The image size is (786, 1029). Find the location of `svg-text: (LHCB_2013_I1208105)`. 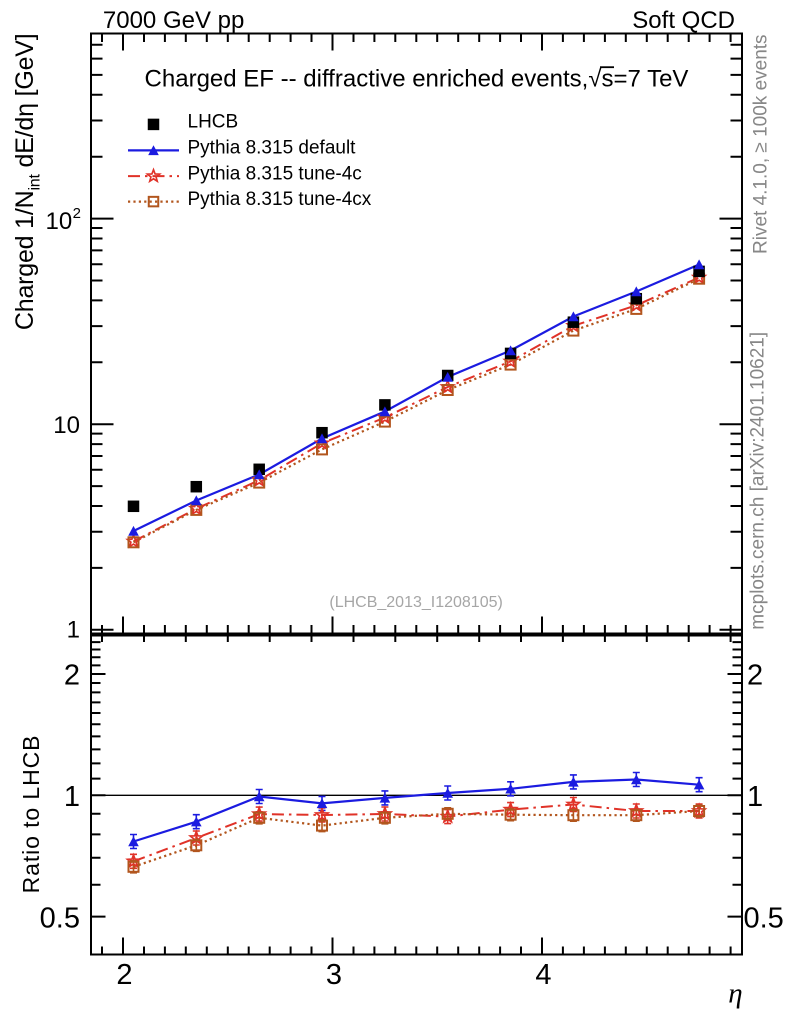

svg-text: (LHCB_2013_I1208105) is located at coordinates (415, 602).